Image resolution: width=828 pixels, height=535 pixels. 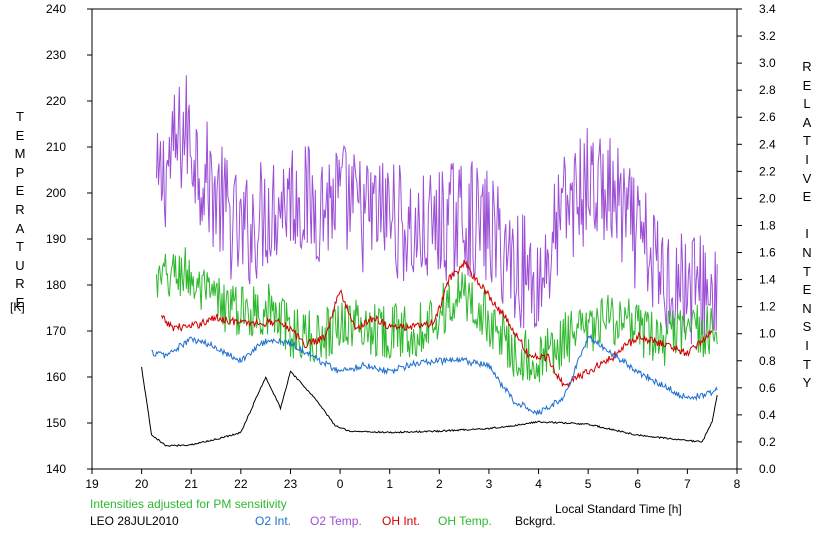 What do you see at coordinates (56, 331) in the screenshot?
I see `y-left-tick-label: 170` at bounding box center [56, 331].